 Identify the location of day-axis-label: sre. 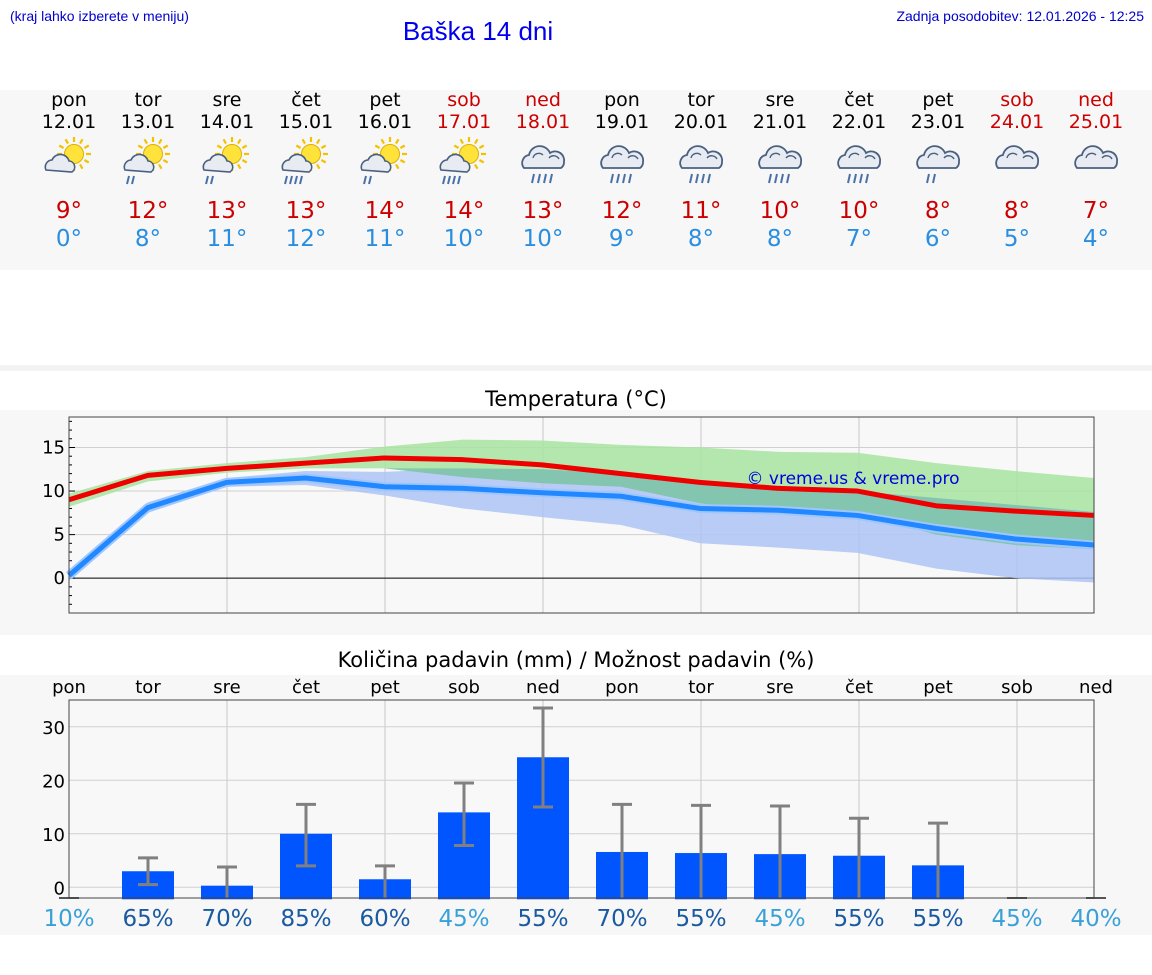
(779, 687).